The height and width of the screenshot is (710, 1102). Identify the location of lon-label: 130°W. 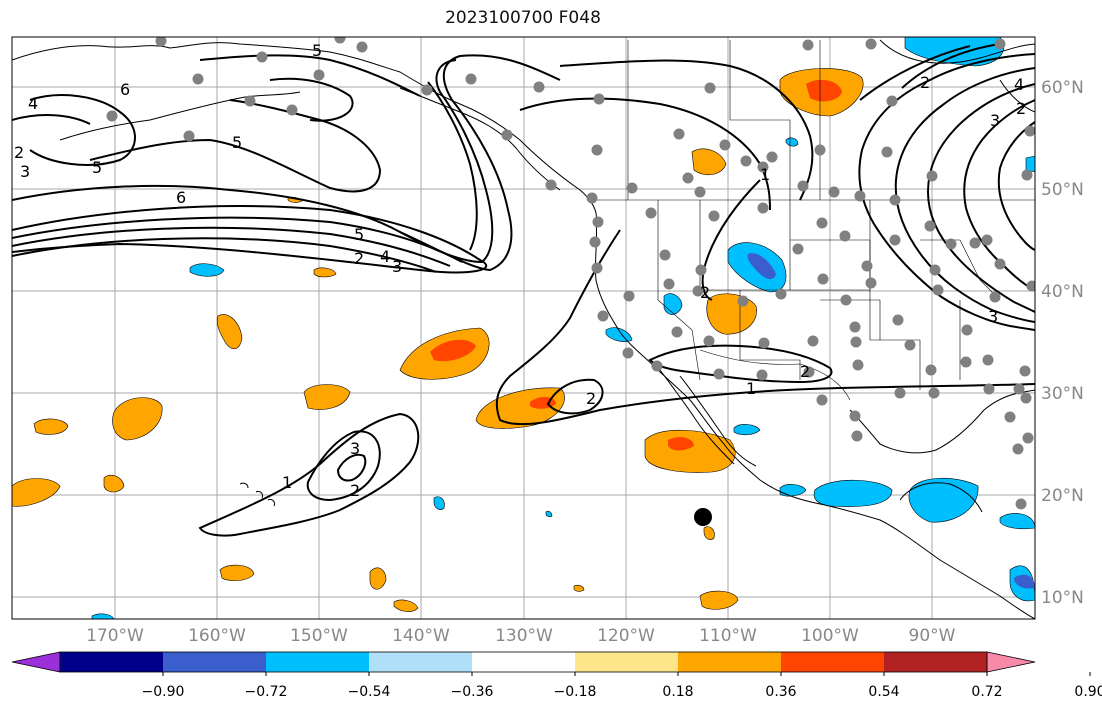
(524, 636).